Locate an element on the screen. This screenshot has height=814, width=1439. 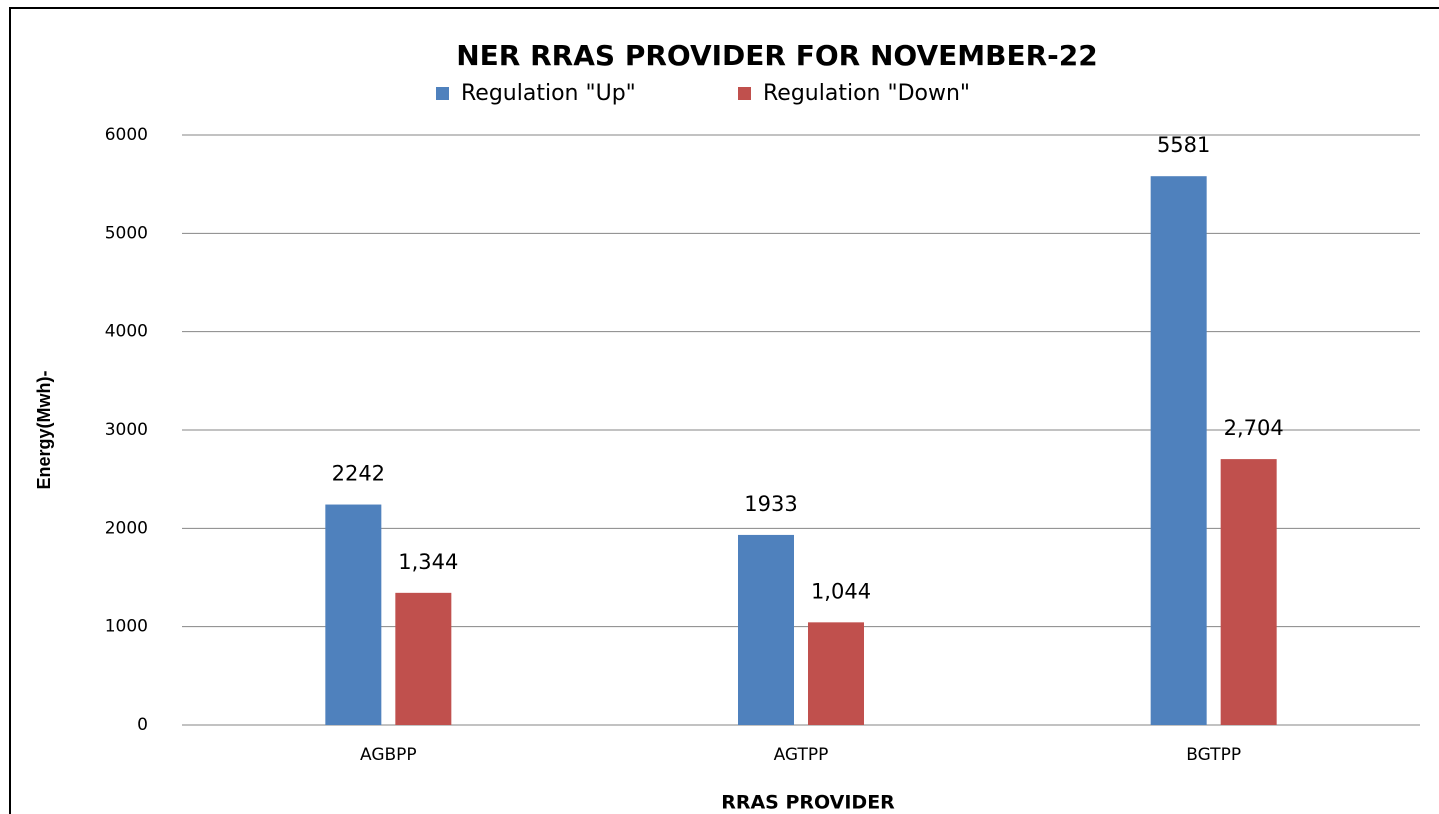
chart-title: NER RRAS PROVIDER FOR NOVEMBER-22 is located at coordinates (776, 55).